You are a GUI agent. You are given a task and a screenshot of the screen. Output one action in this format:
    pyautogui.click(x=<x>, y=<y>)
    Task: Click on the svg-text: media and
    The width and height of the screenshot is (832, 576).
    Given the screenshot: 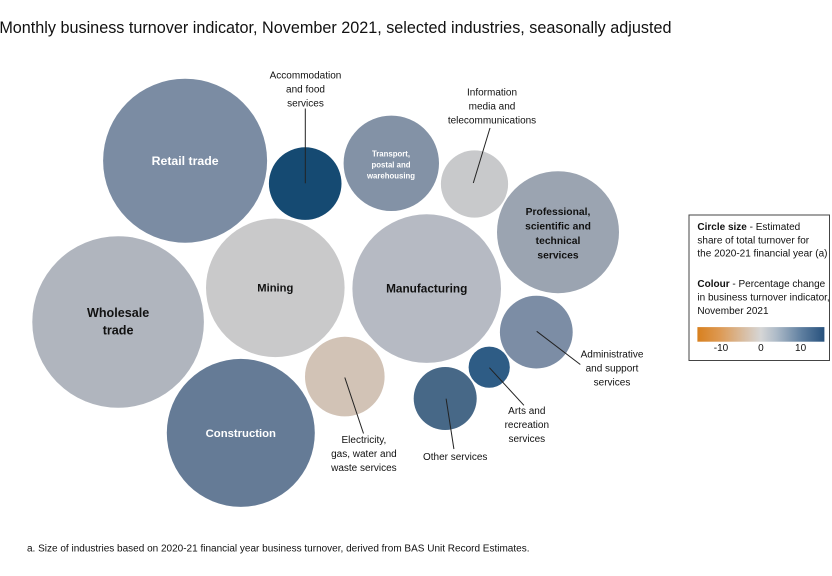 What is the action you would take?
    pyautogui.click(x=492, y=107)
    